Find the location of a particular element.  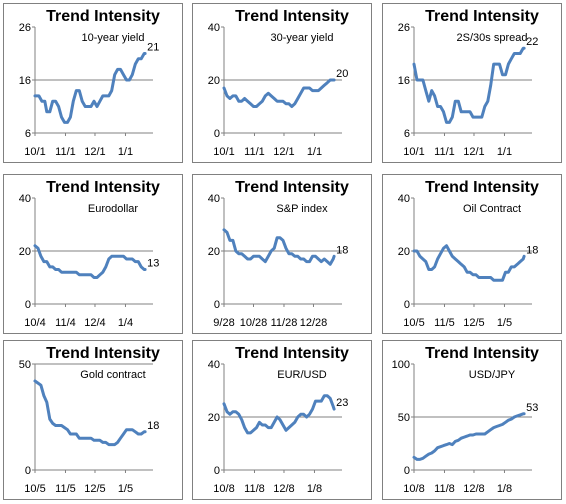

chart-subtitle: Gold contract is located at coordinates (112, 375).